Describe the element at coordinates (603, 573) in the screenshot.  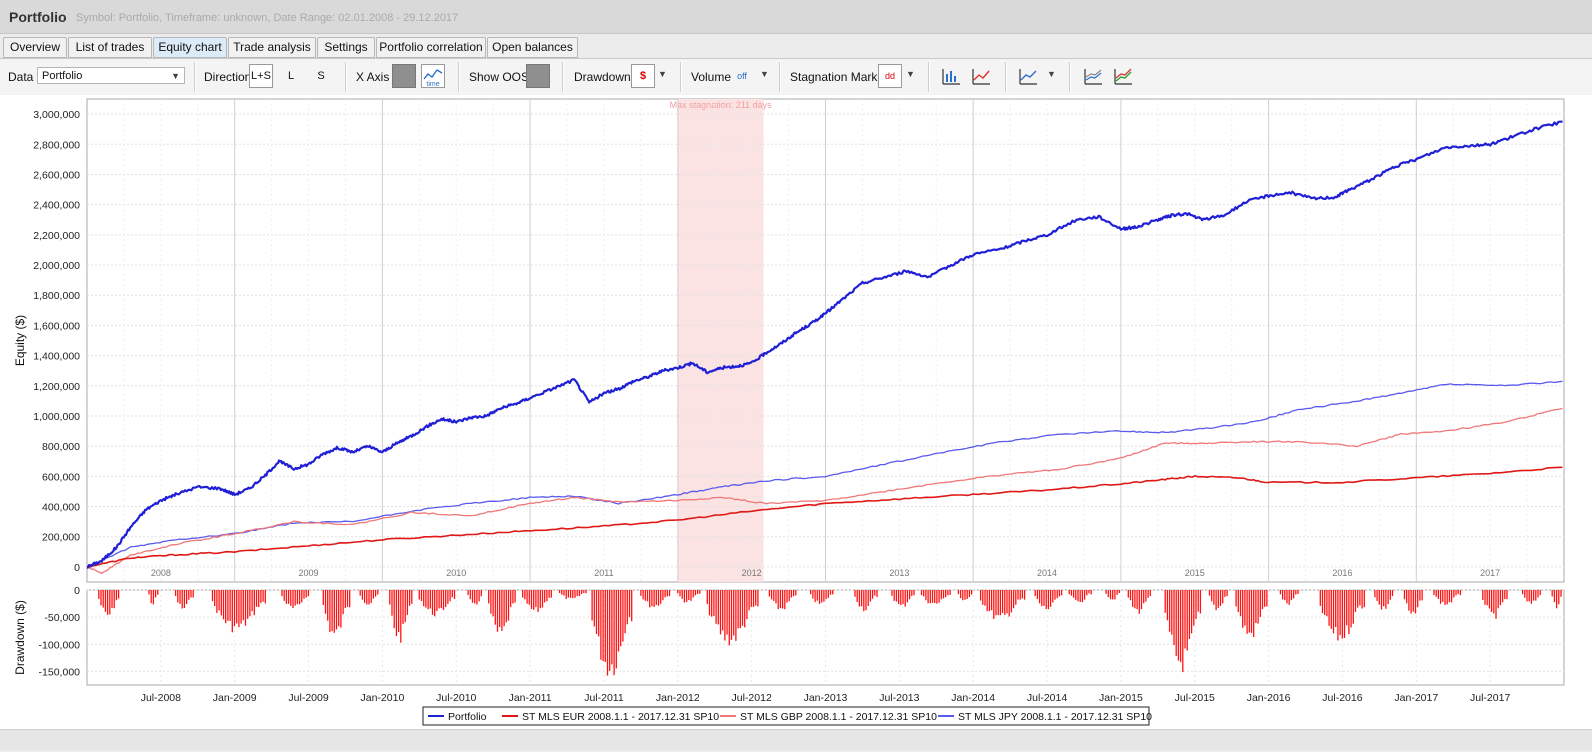
I see `year-label: 2011` at that location.